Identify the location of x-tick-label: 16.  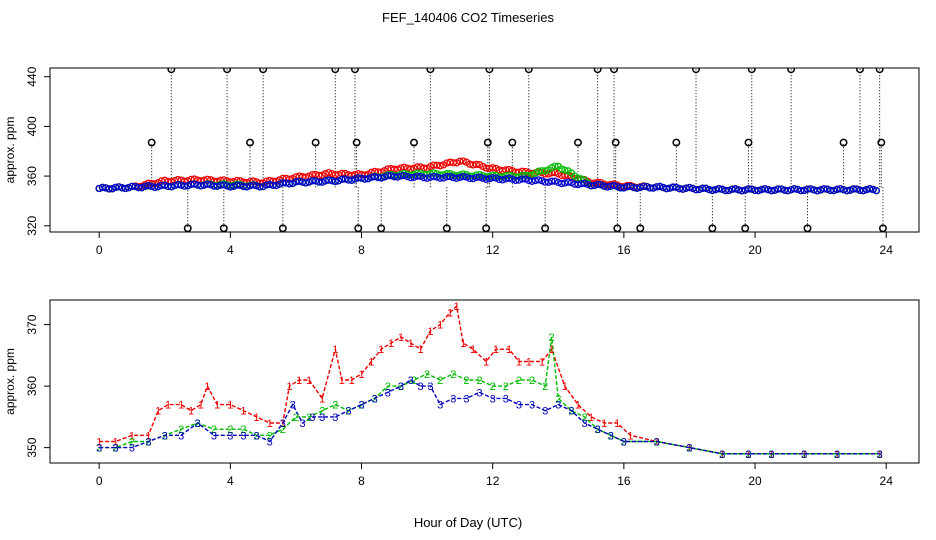
(624, 250).